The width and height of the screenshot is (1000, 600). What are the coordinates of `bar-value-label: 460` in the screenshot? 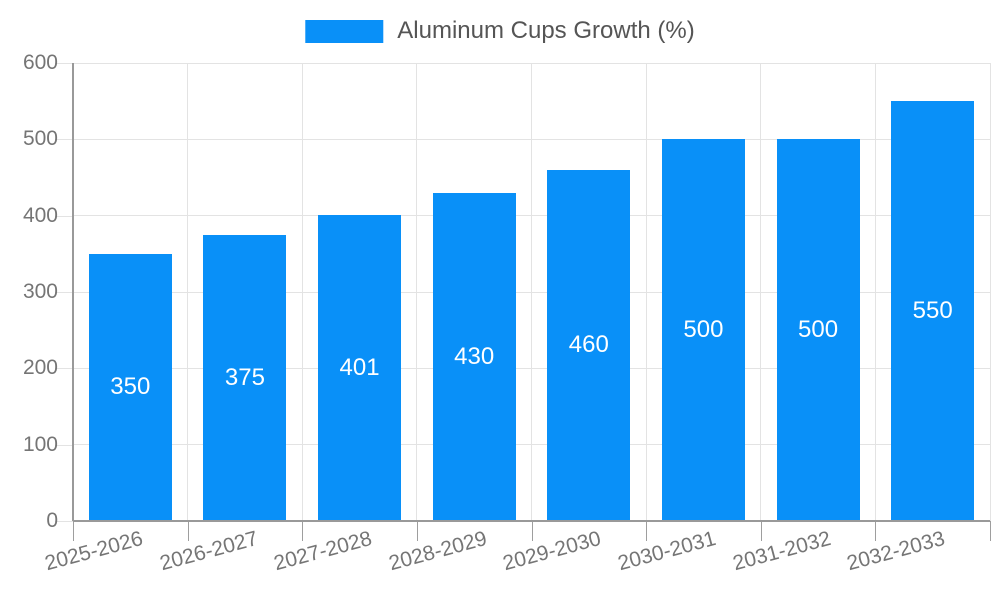 It's located at (588, 345).